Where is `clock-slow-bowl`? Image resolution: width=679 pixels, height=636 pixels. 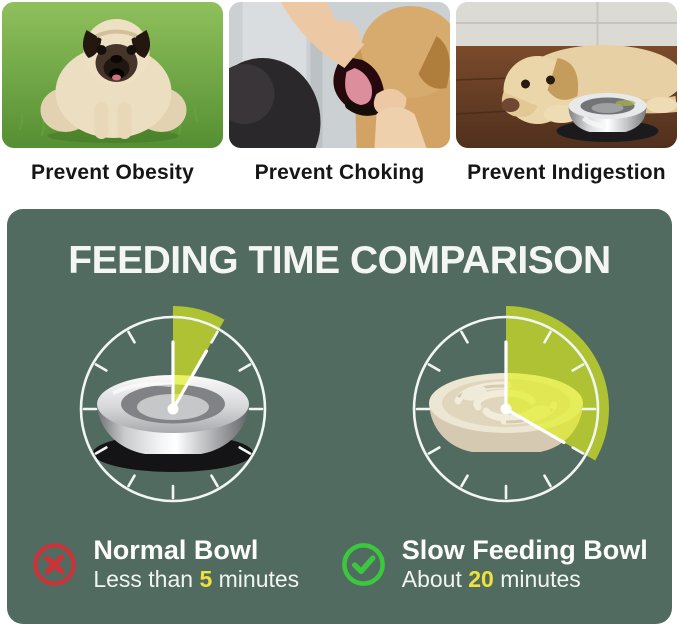
clock-slow-bowl is located at coordinates (510, 404).